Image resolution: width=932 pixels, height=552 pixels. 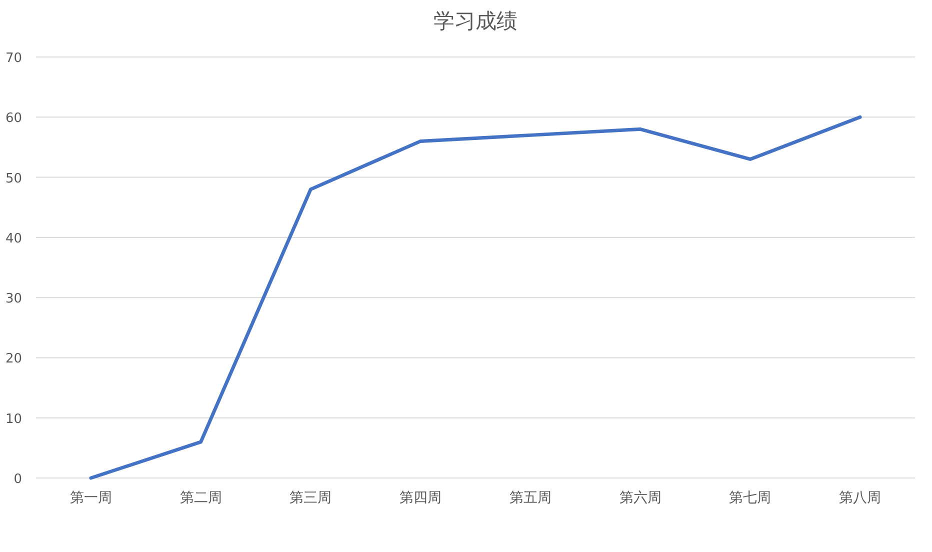 I want to click on y-tick-label: 70, so click(x=13, y=58).